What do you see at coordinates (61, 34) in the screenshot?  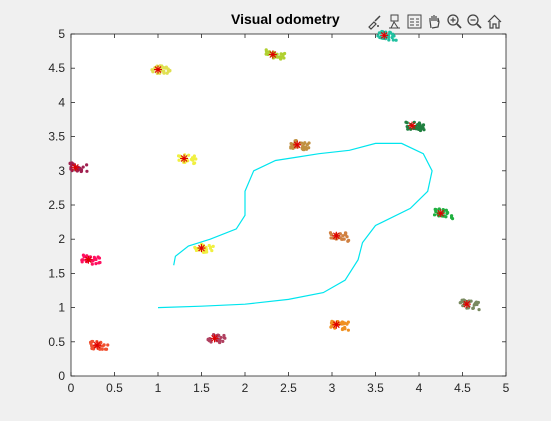 I see `y-tick-label: 5` at bounding box center [61, 34].